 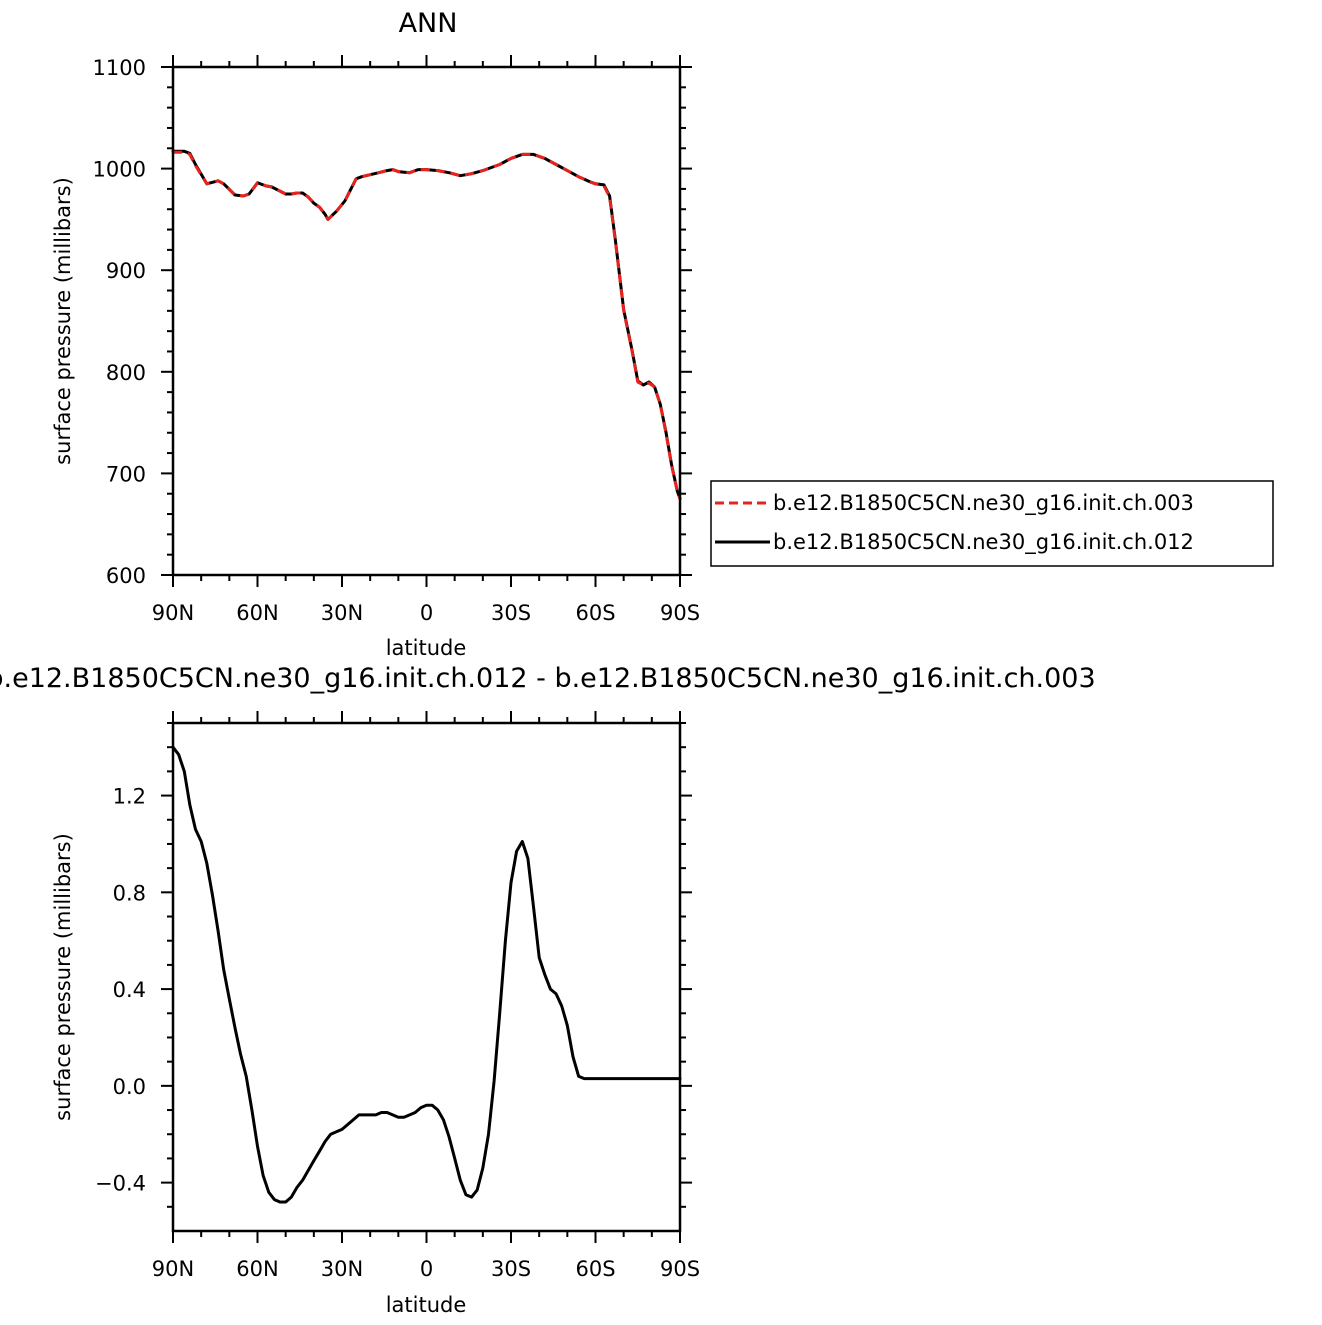 What do you see at coordinates (426, 648) in the screenshot?
I see `top-x-axis-label: latitude` at bounding box center [426, 648].